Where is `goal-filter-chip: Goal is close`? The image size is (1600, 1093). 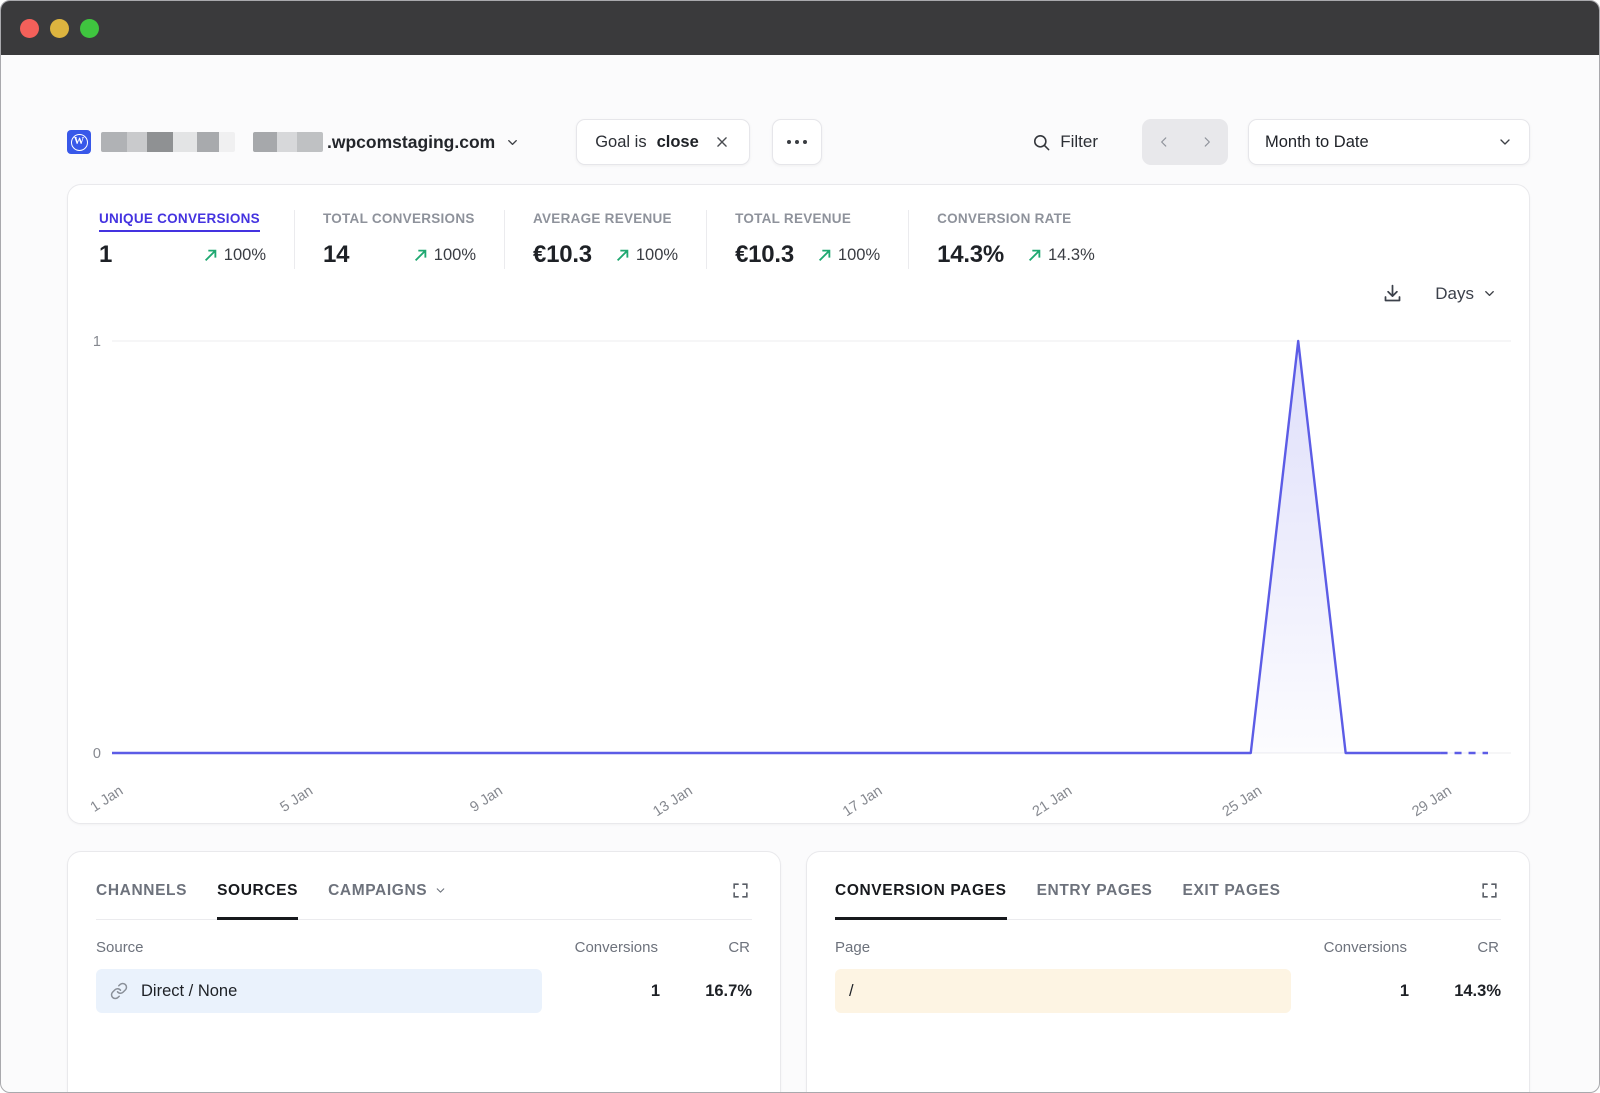 goal-filter-chip: Goal is close is located at coordinates (663, 142).